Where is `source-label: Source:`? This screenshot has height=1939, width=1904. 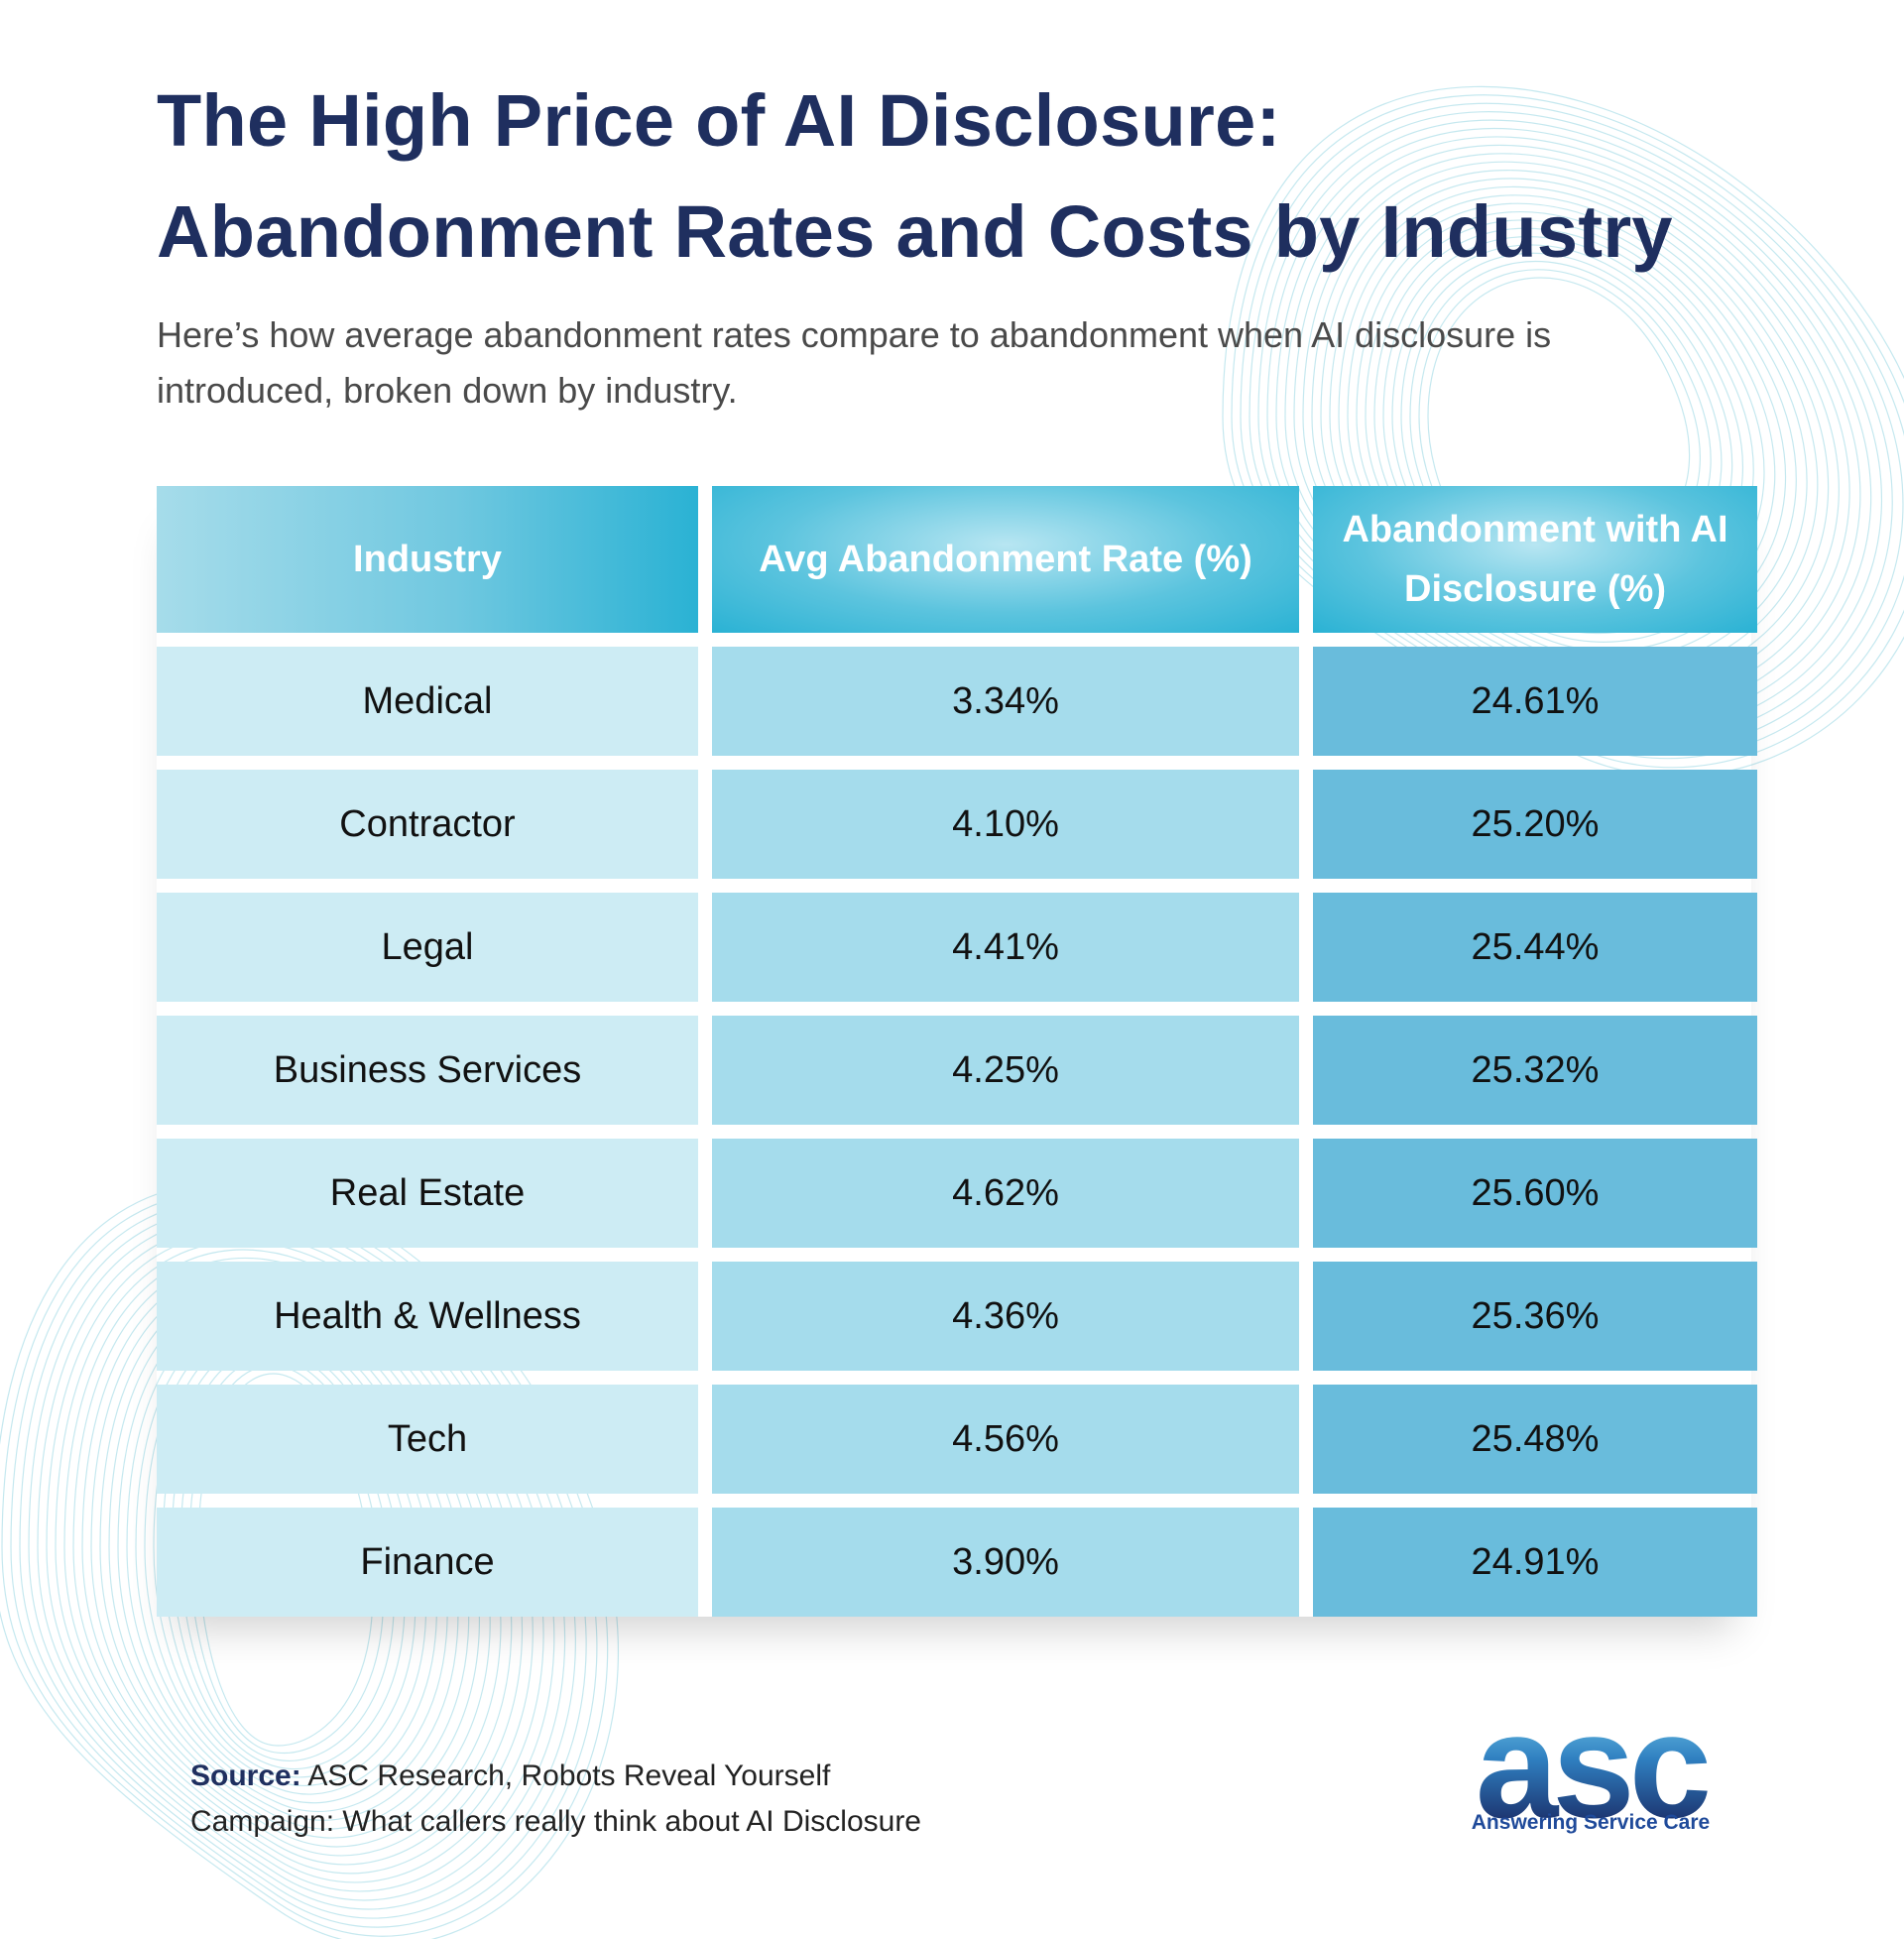 source-label: Source: is located at coordinates (245, 1775).